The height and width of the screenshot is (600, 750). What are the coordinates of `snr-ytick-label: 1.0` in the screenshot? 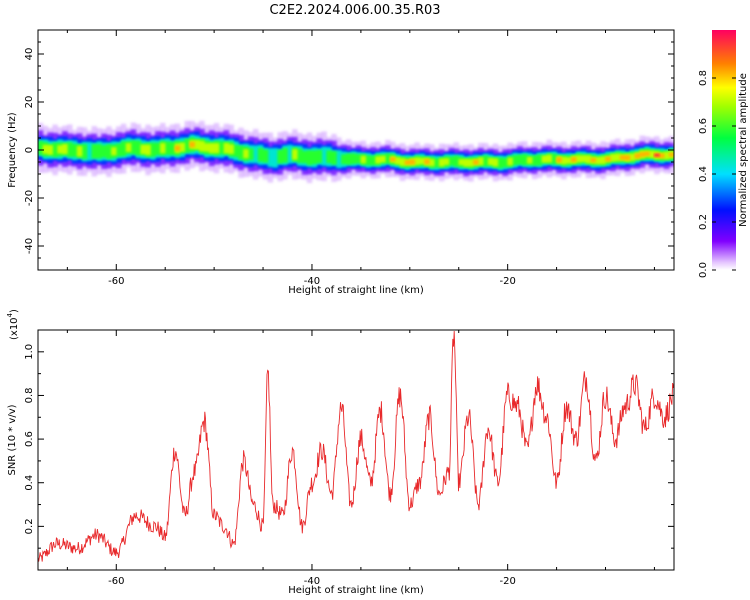 It's located at (29, 352).